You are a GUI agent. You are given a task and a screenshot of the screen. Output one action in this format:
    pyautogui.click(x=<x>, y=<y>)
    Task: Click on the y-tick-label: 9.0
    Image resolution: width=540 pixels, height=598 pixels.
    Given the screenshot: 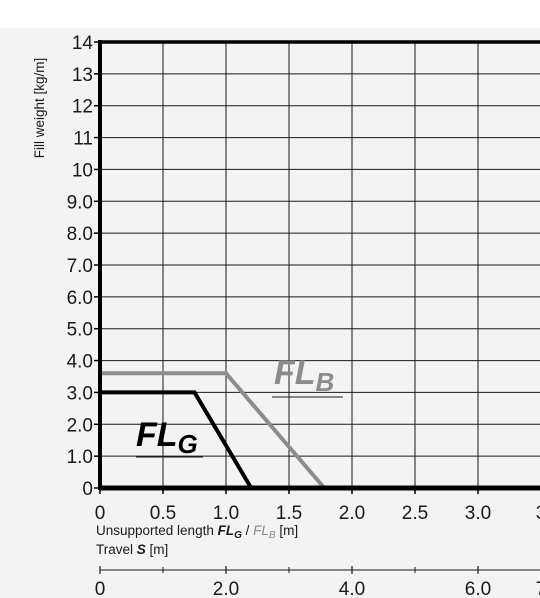 What is the action you would take?
    pyautogui.click(x=80, y=202)
    